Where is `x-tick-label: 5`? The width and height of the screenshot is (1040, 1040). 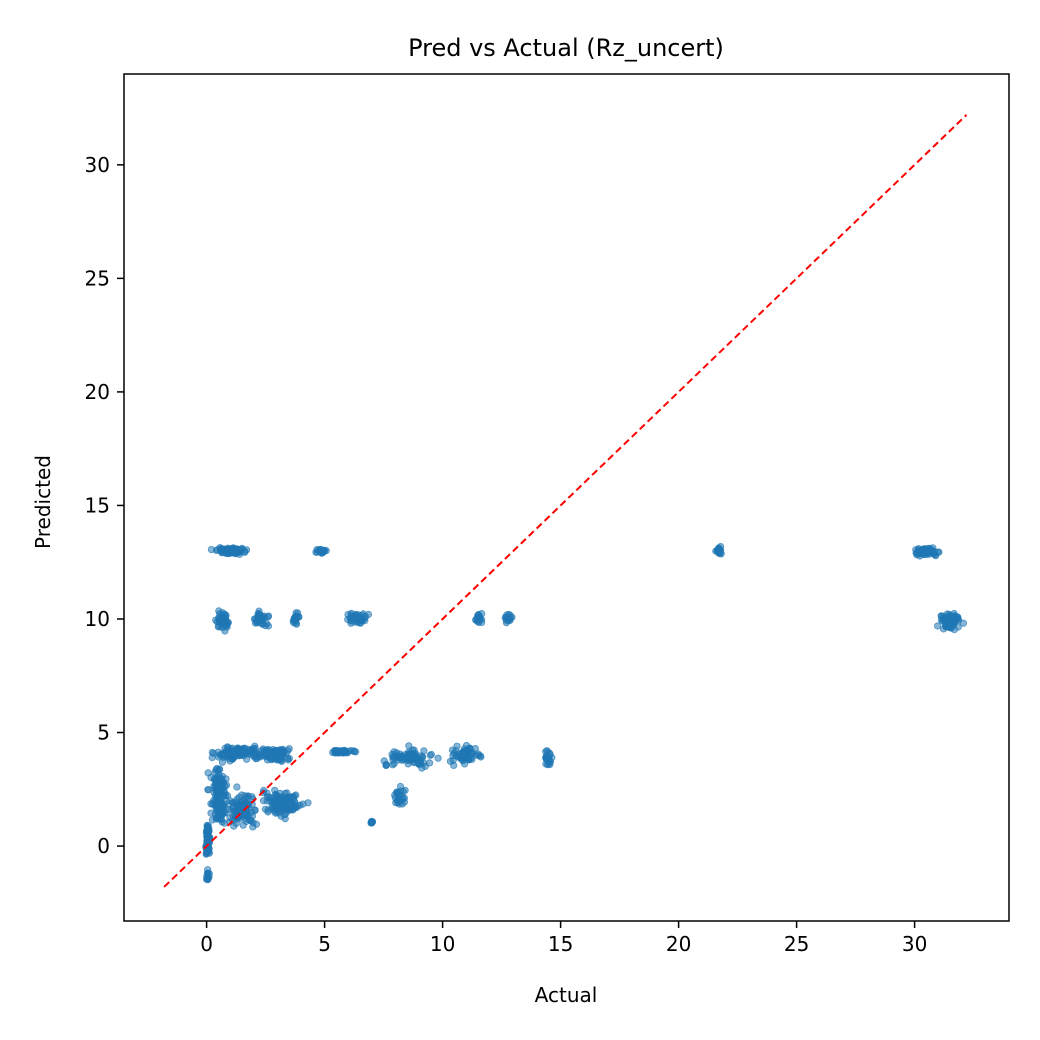
x-tick-label: 5 is located at coordinates (324, 944).